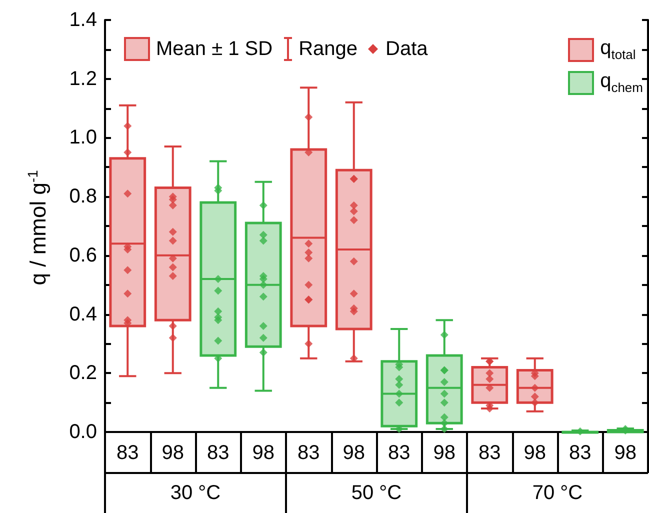 The height and width of the screenshot is (513, 649). What do you see at coordinates (83, 197) in the screenshot?
I see `y-tick-label: 0.8` at bounding box center [83, 197].